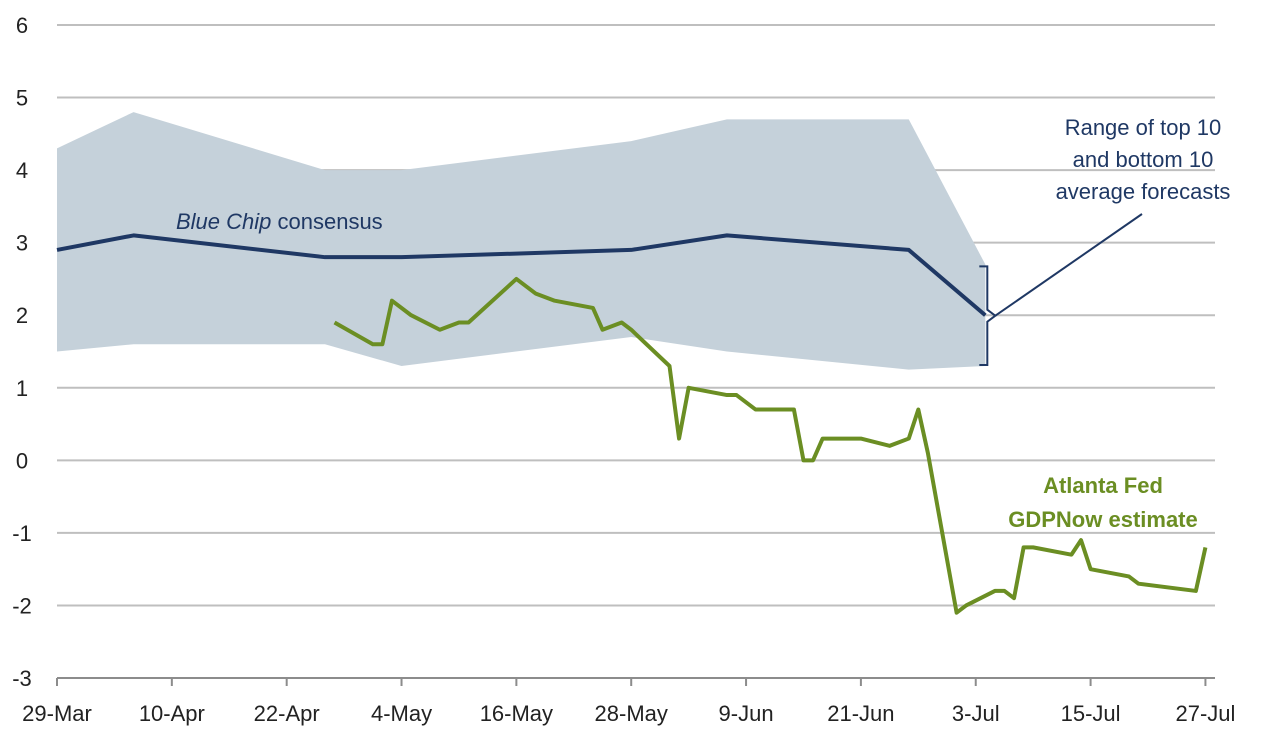  What do you see at coordinates (746, 713) in the screenshot?
I see `x-tick-label: 9-Jun` at bounding box center [746, 713].